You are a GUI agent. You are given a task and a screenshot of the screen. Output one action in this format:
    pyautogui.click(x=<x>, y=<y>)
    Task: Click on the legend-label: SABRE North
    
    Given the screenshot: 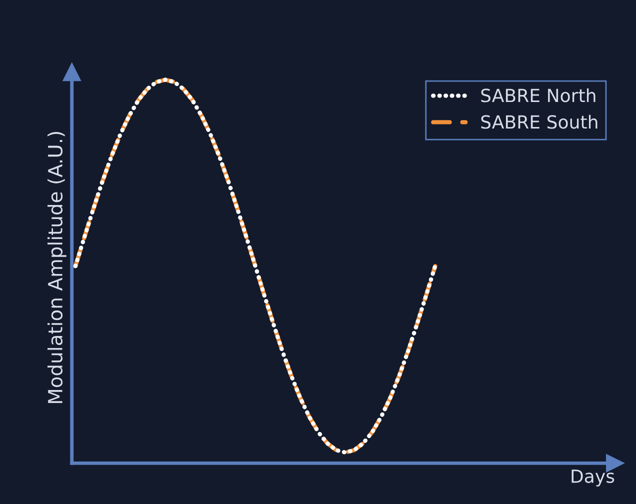 What is the action you would take?
    pyautogui.click(x=538, y=95)
    